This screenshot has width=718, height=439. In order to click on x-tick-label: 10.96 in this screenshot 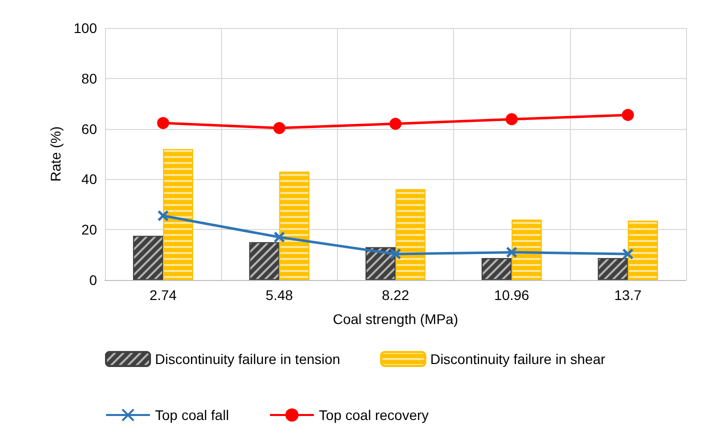, I will do `click(512, 295)`.